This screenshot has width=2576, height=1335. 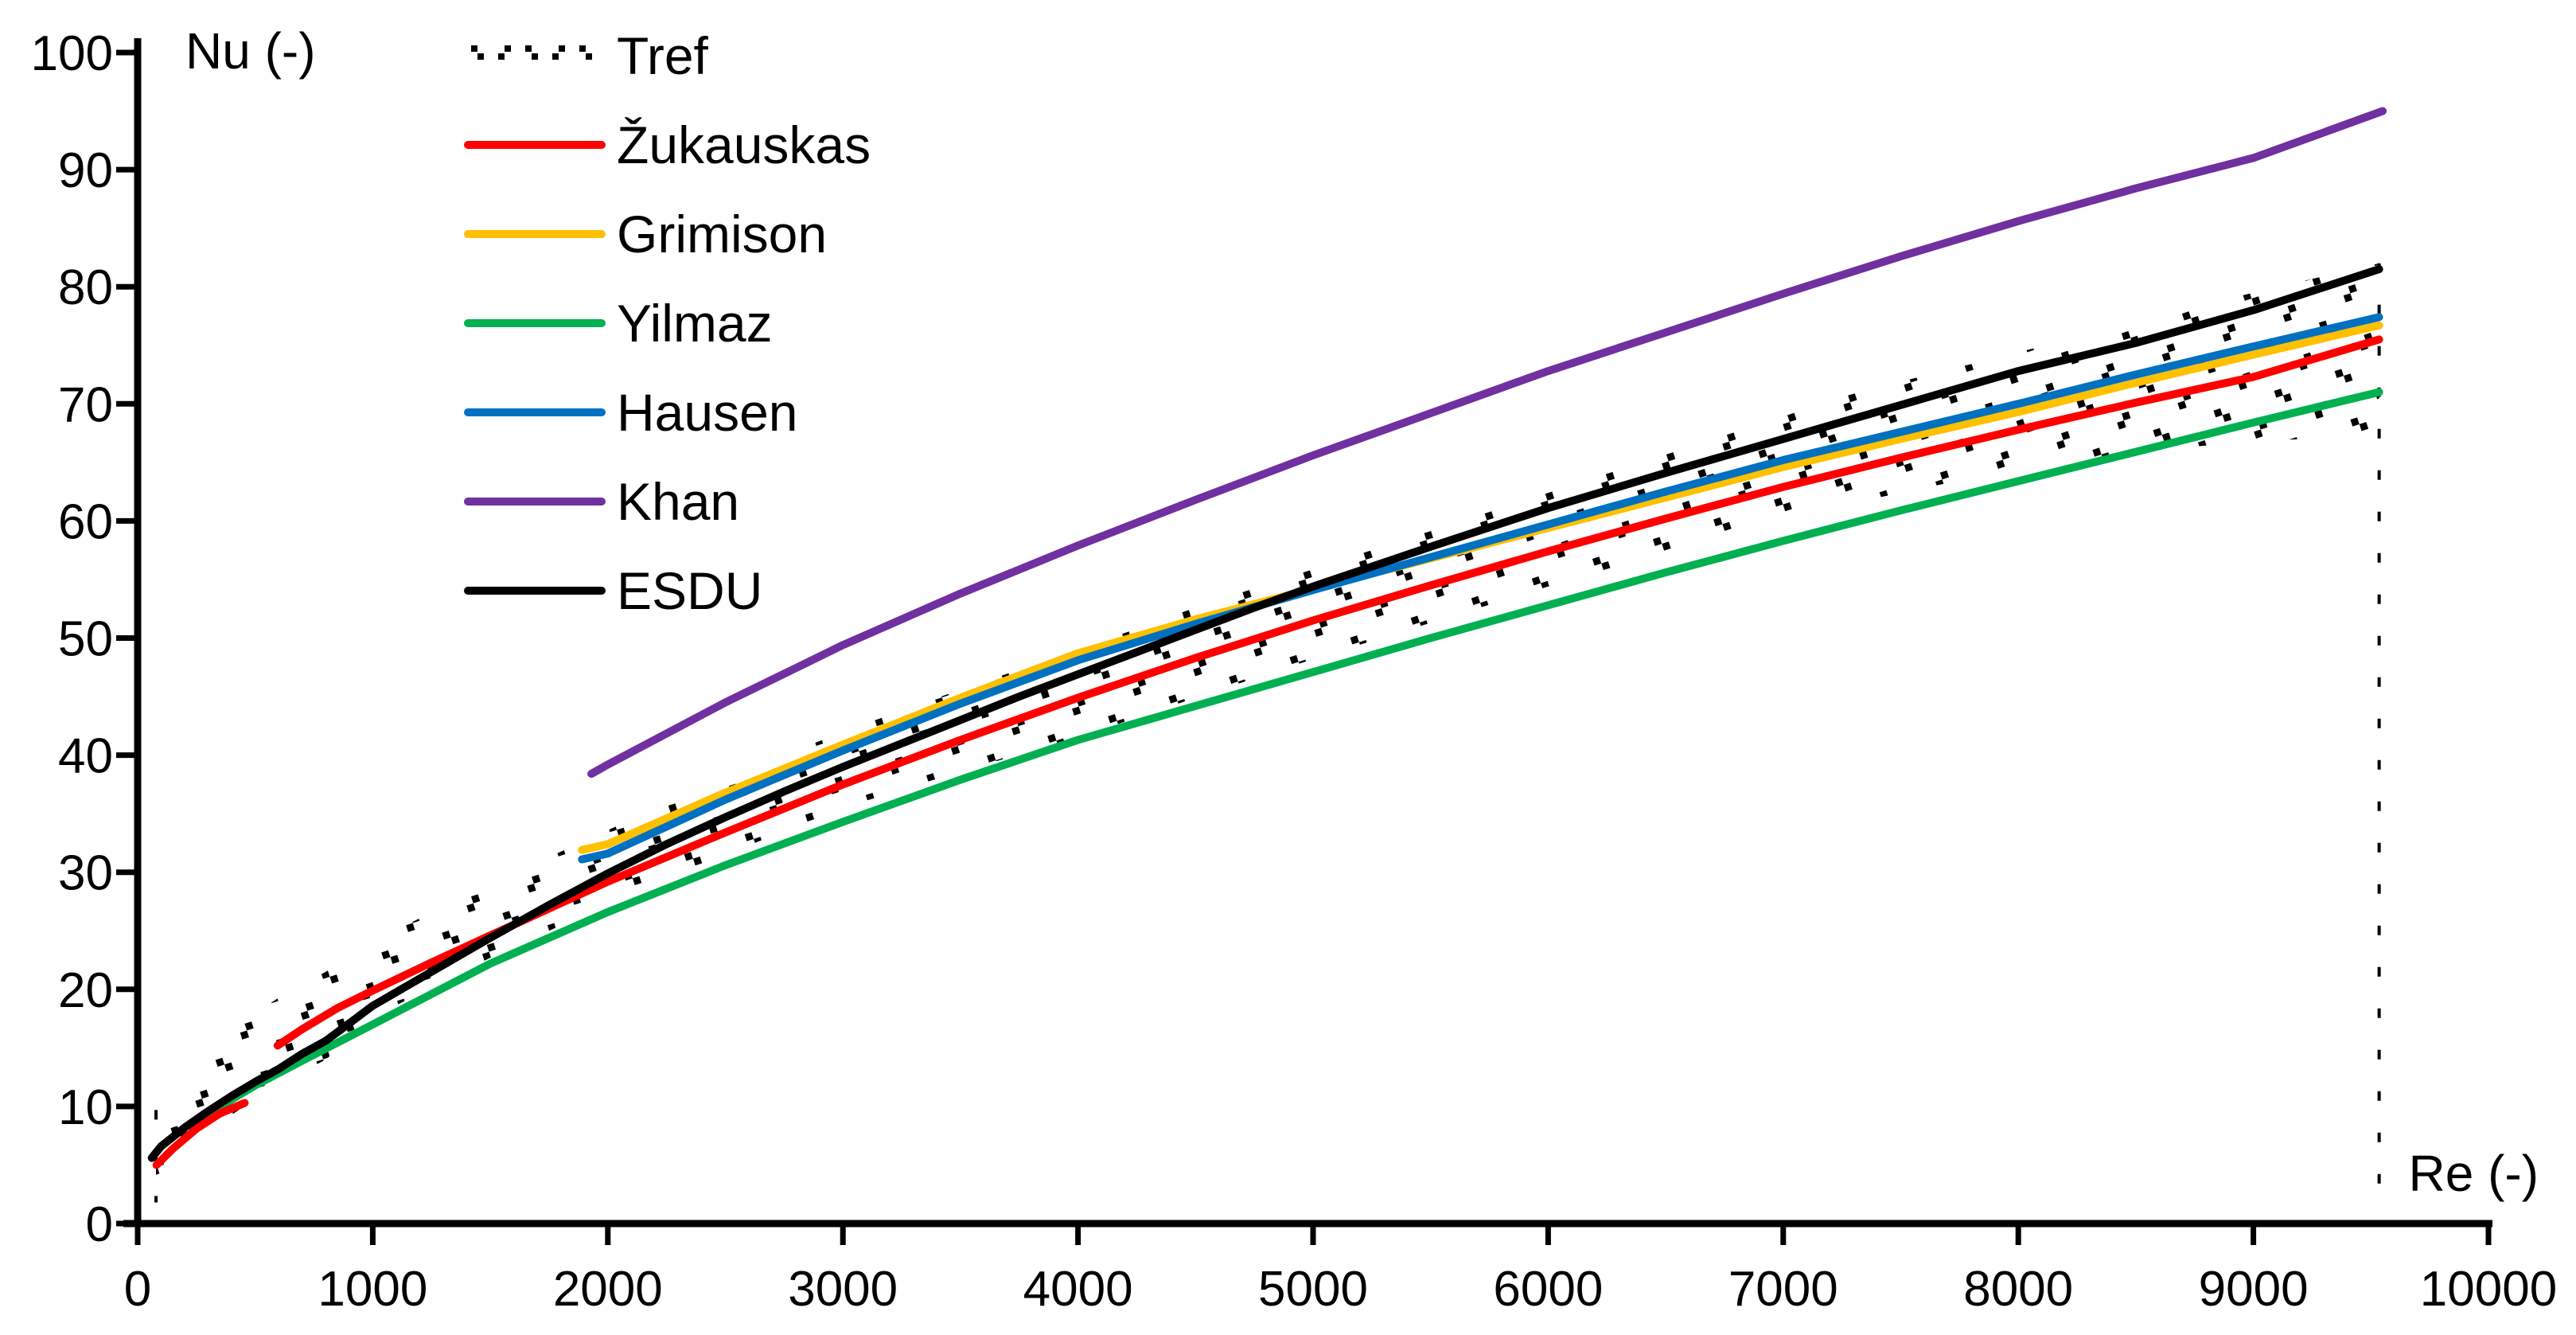 What do you see at coordinates (200, 1134) in the screenshot?
I see `curve-žukauskas-seg1` at bounding box center [200, 1134].